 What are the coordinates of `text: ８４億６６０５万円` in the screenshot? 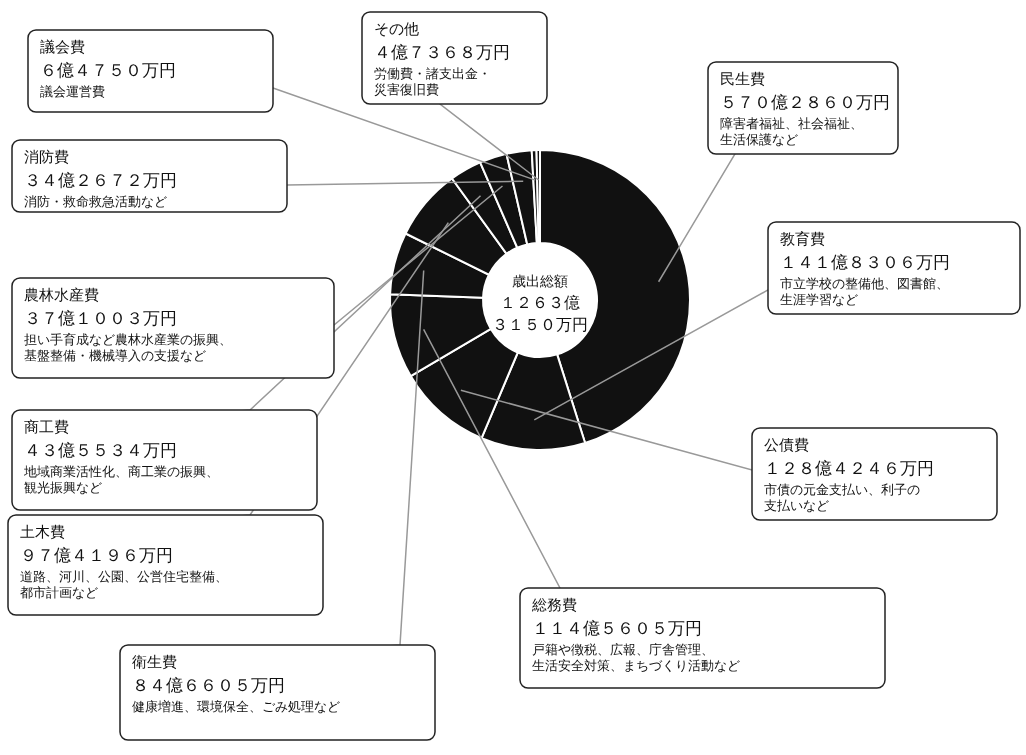 It's located at (208, 685).